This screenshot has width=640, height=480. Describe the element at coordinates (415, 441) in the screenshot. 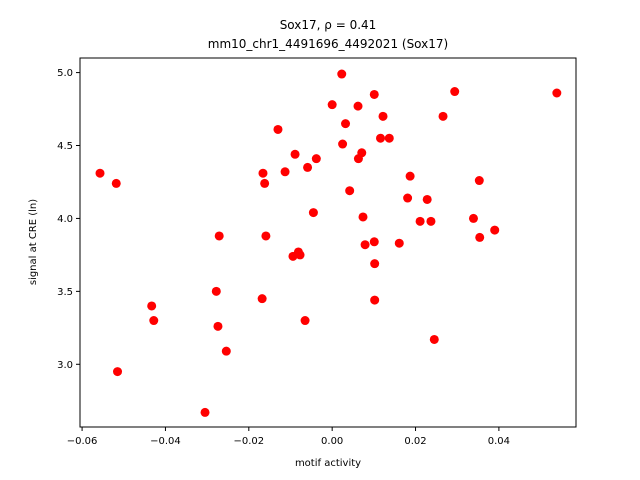

I see `x-tick-label: 0.02` at that location.